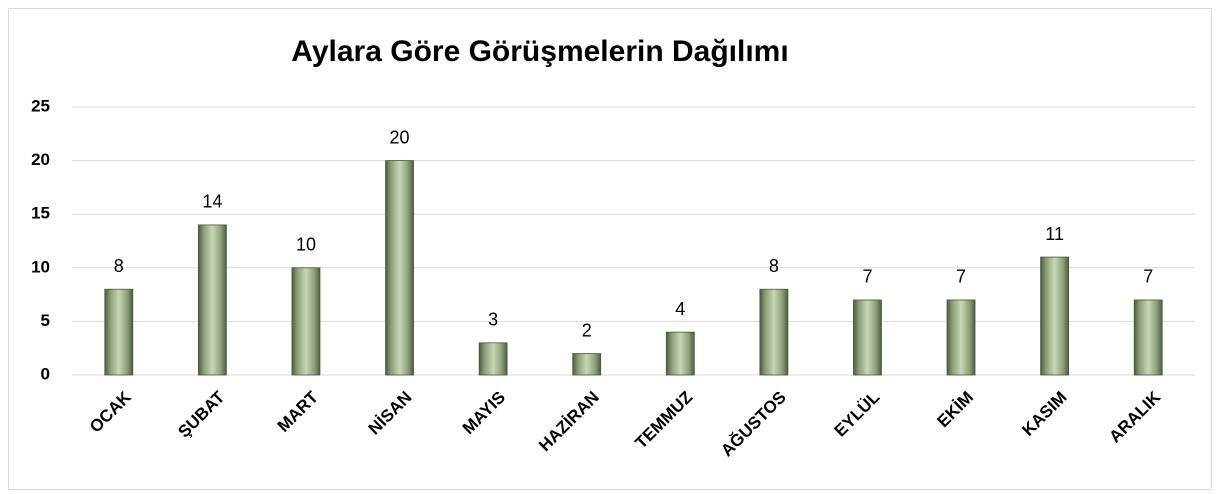 The image size is (1219, 494). What do you see at coordinates (539, 51) in the screenshot?
I see `chart-title: Aylara Göre Görüşmelerin Dağılımı` at bounding box center [539, 51].